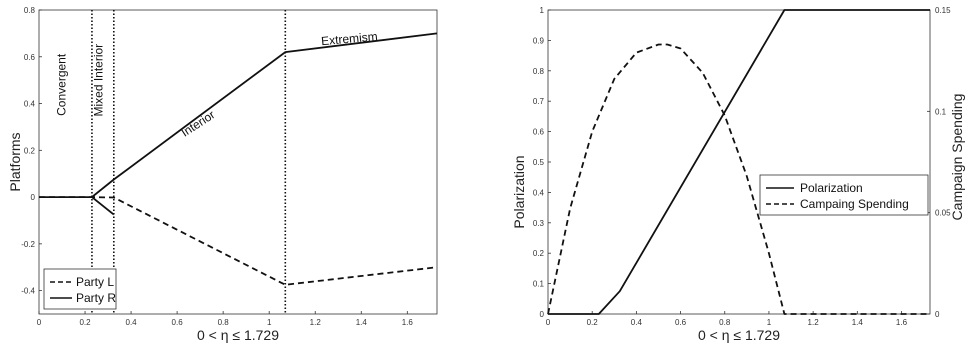  Describe the element at coordinates (943, 213) in the screenshot. I see `y2-tick-label: 0.05` at that location.